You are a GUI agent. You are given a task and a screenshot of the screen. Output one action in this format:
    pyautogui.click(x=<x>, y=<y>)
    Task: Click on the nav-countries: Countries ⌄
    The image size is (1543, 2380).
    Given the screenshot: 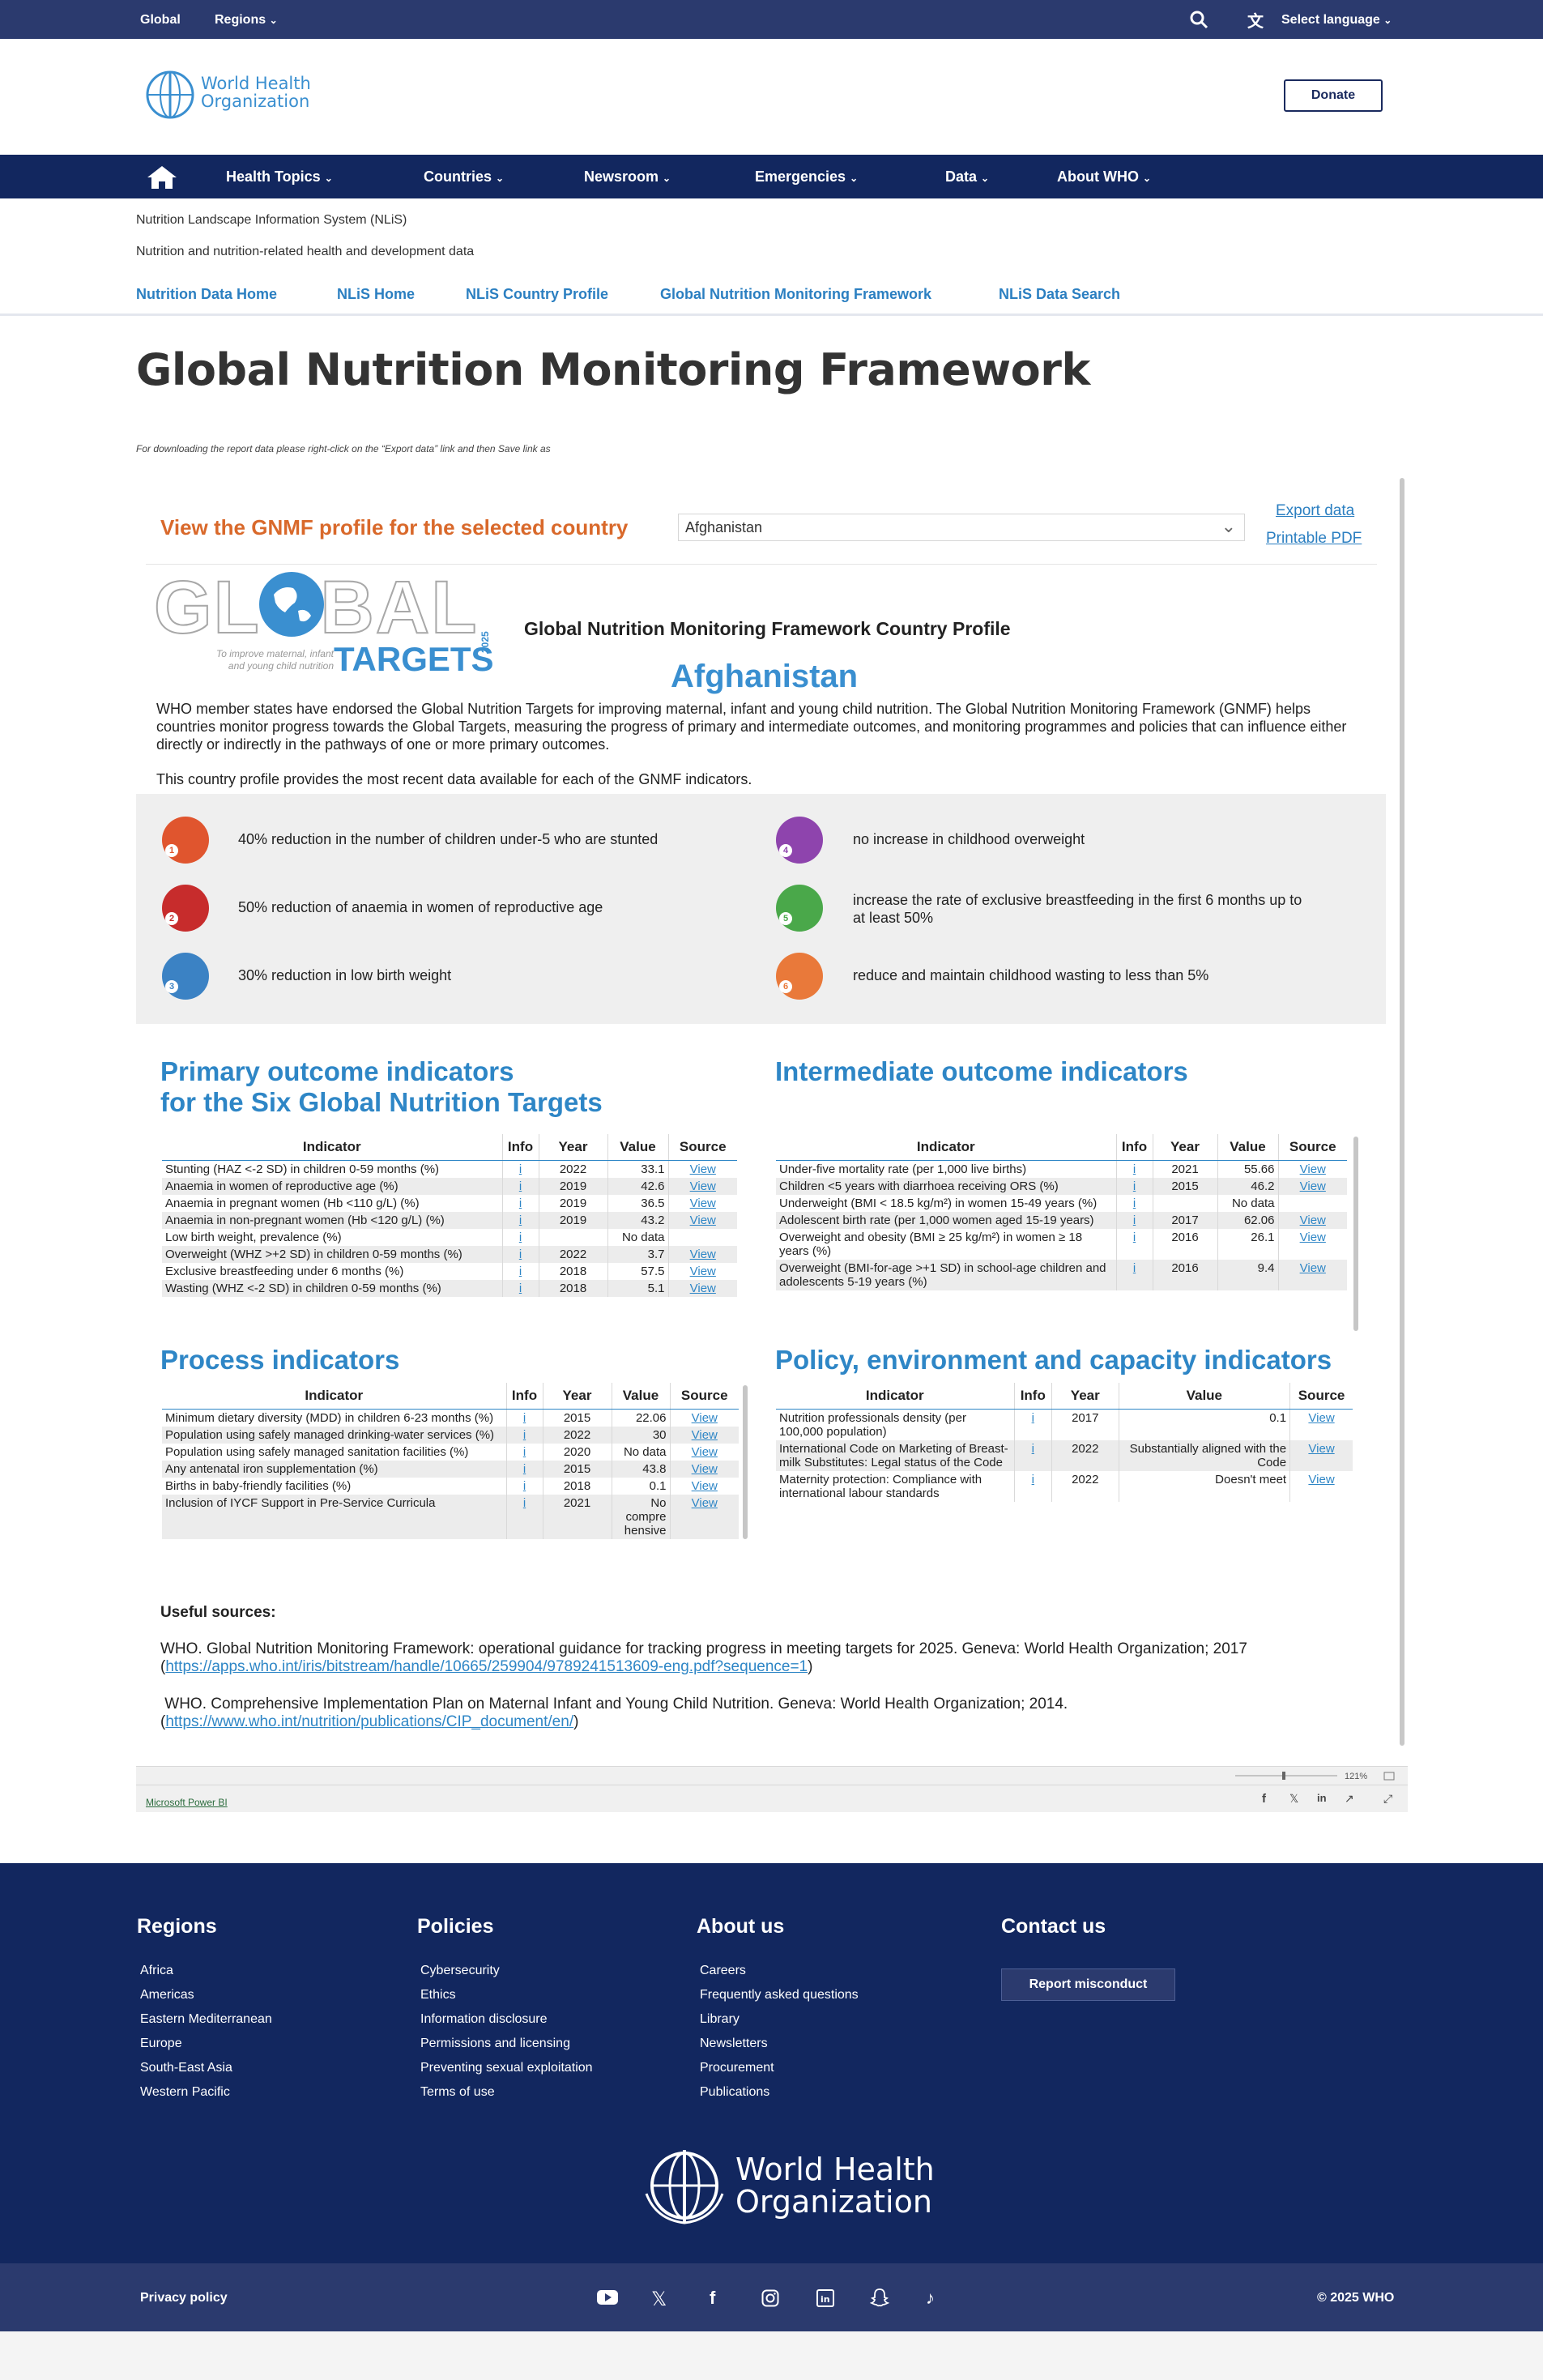 What is the action you would take?
    pyautogui.click(x=464, y=177)
    